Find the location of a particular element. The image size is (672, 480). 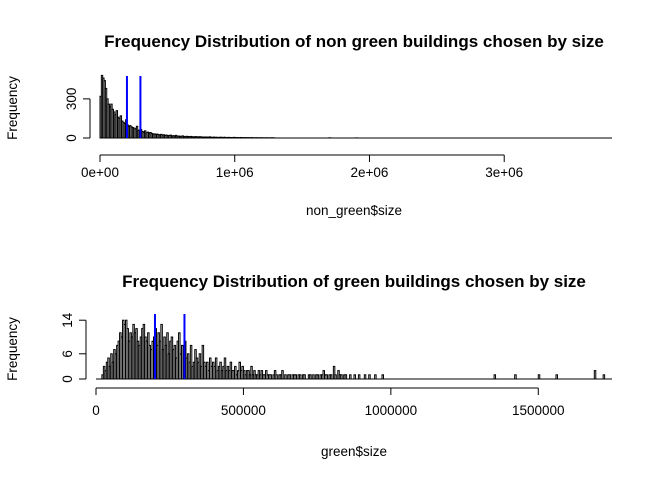

x-tick-label: 0e+00 is located at coordinates (100, 172).